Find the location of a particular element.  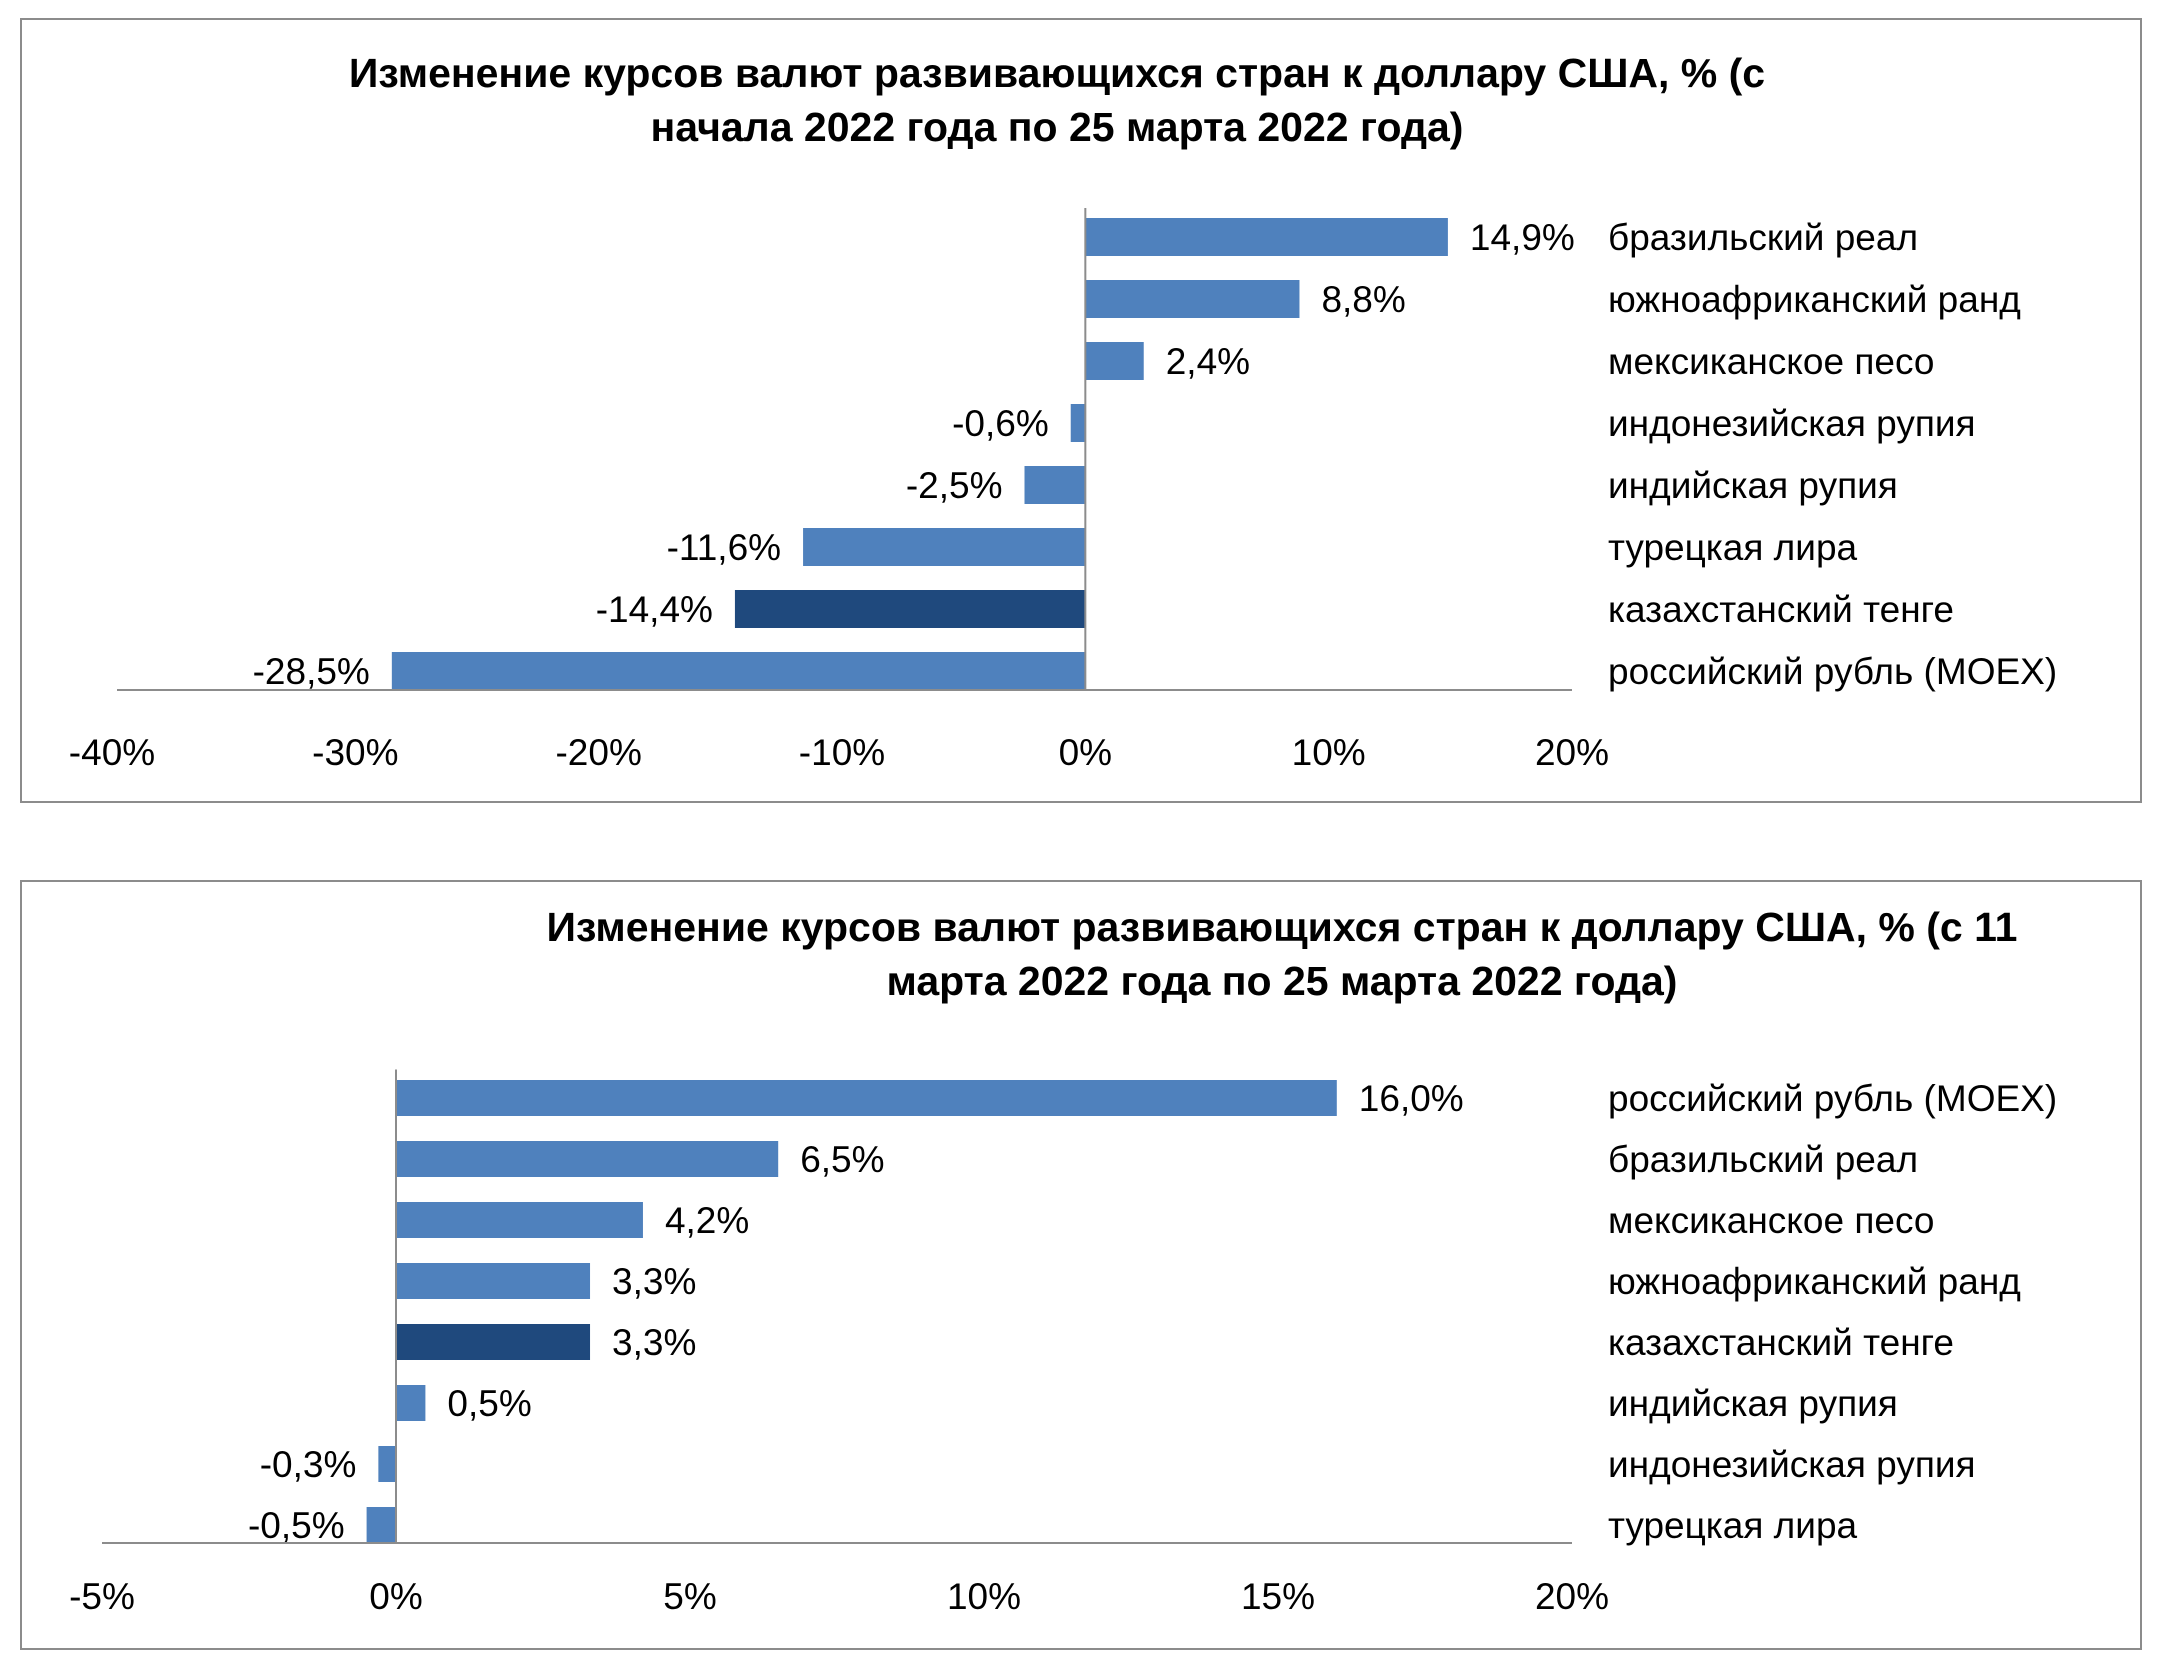

x-tick-label: -10% is located at coordinates (842, 752).